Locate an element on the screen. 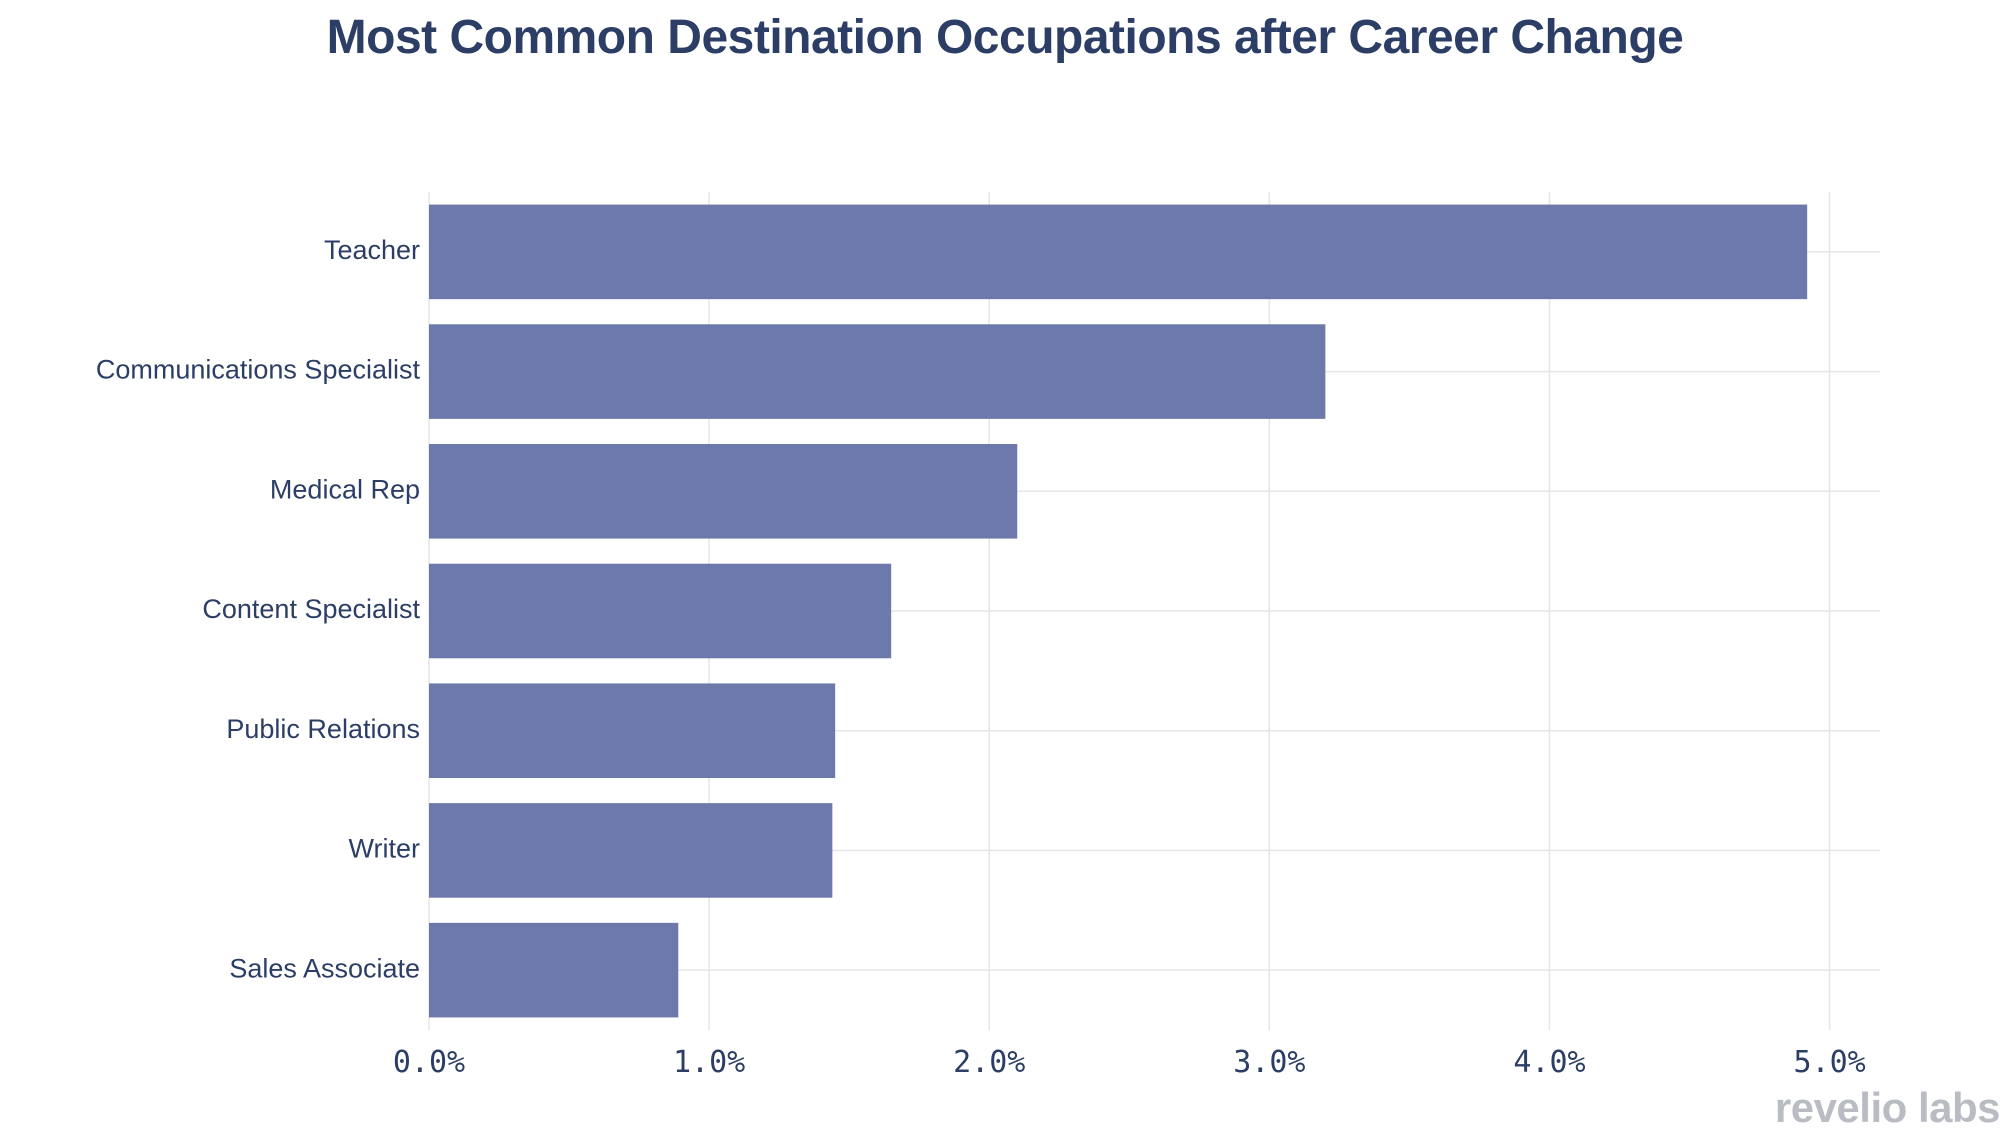  x-tick-label-2: 2.0% is located at coordinates (989, 1062).